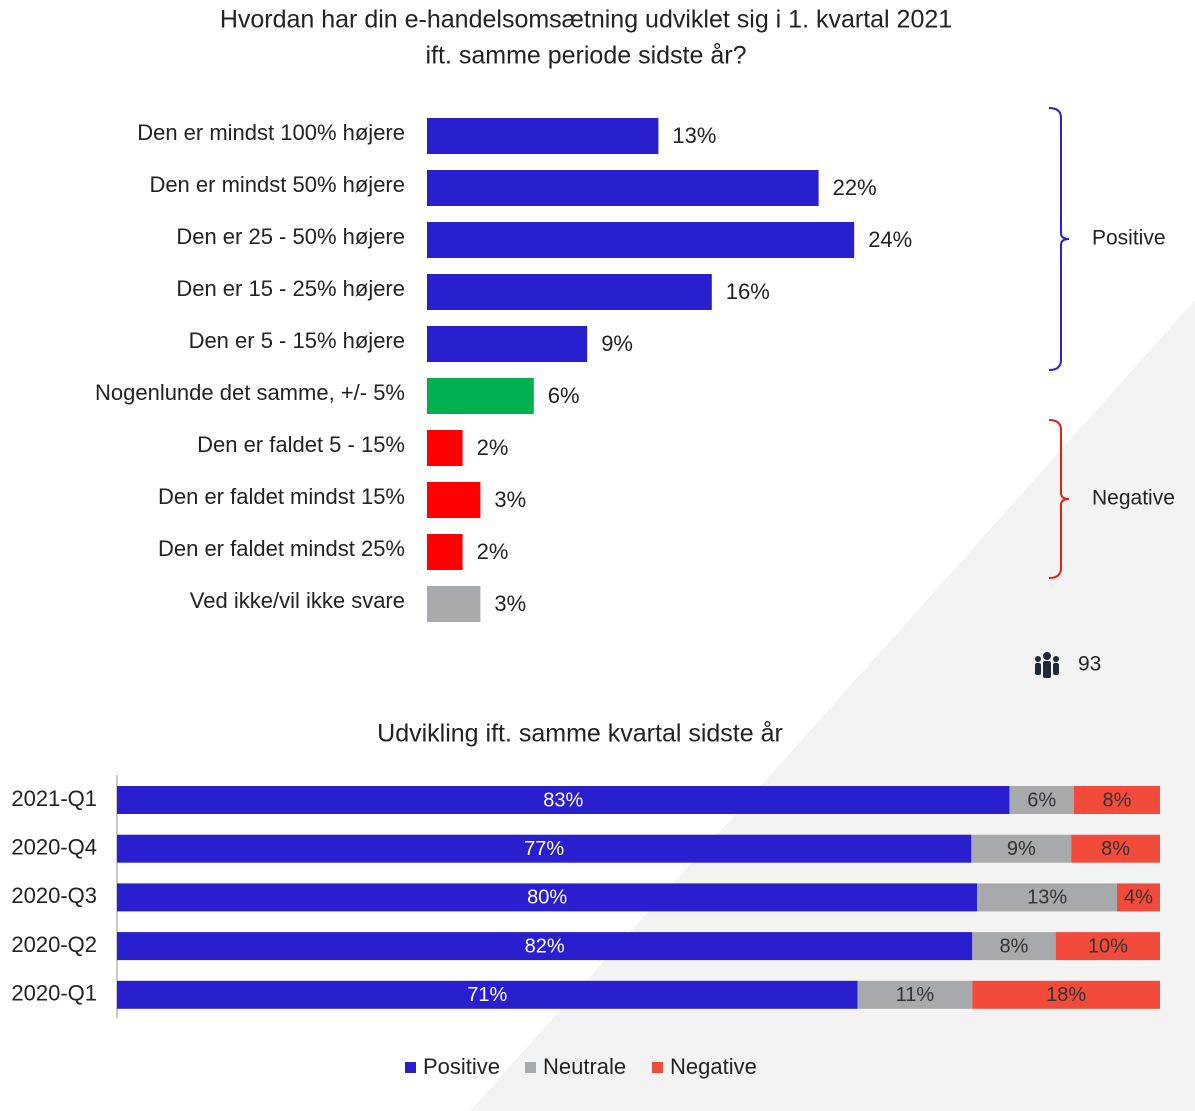 The width and height of the screenshot is (1195, 1111). Describe the element at coordinates (584, 1066) in the screenshot. I see `legend-label: Neutrale` at that location.